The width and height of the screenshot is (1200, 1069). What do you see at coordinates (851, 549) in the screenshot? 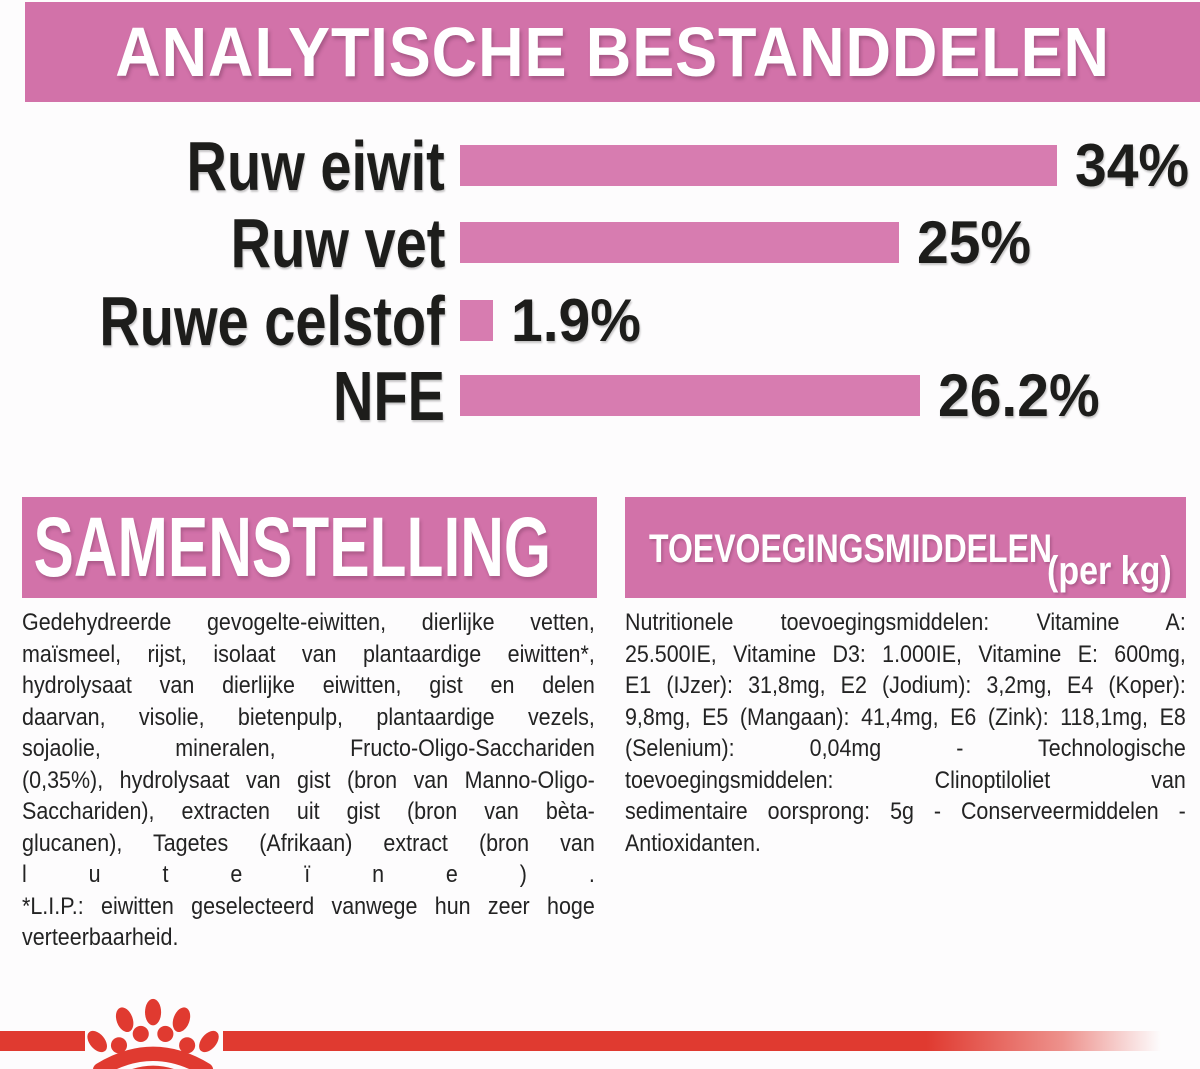
I see `additives-heading: TOEVOEGINGSMIDDELEN` at bounding box center [851, 549].